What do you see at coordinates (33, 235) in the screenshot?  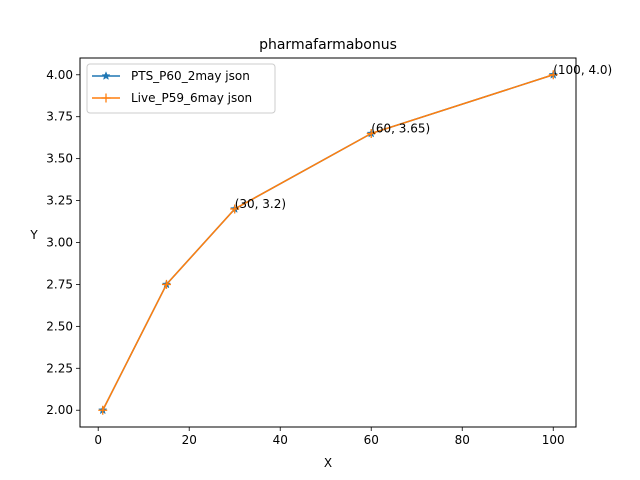 I see `y-axis-label: Y` at bounding box center [33, 235].